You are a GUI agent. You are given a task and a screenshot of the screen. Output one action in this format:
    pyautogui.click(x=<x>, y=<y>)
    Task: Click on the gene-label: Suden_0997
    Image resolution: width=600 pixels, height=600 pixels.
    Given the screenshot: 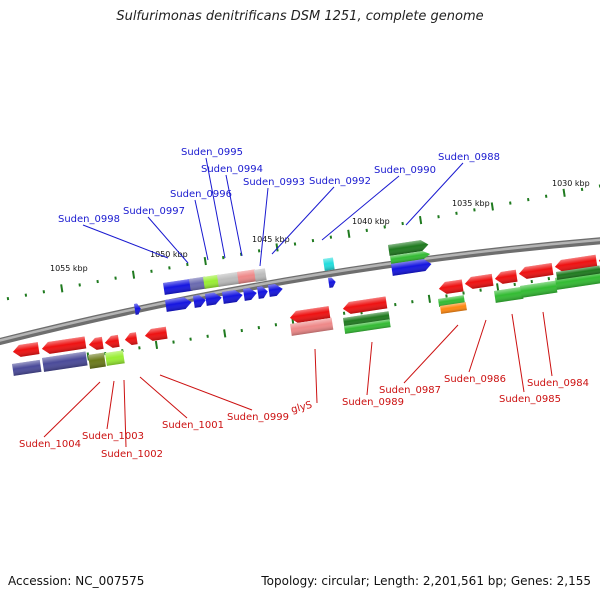 What is the action you would take?
    pyautogui.click(x=154, y=211)
    